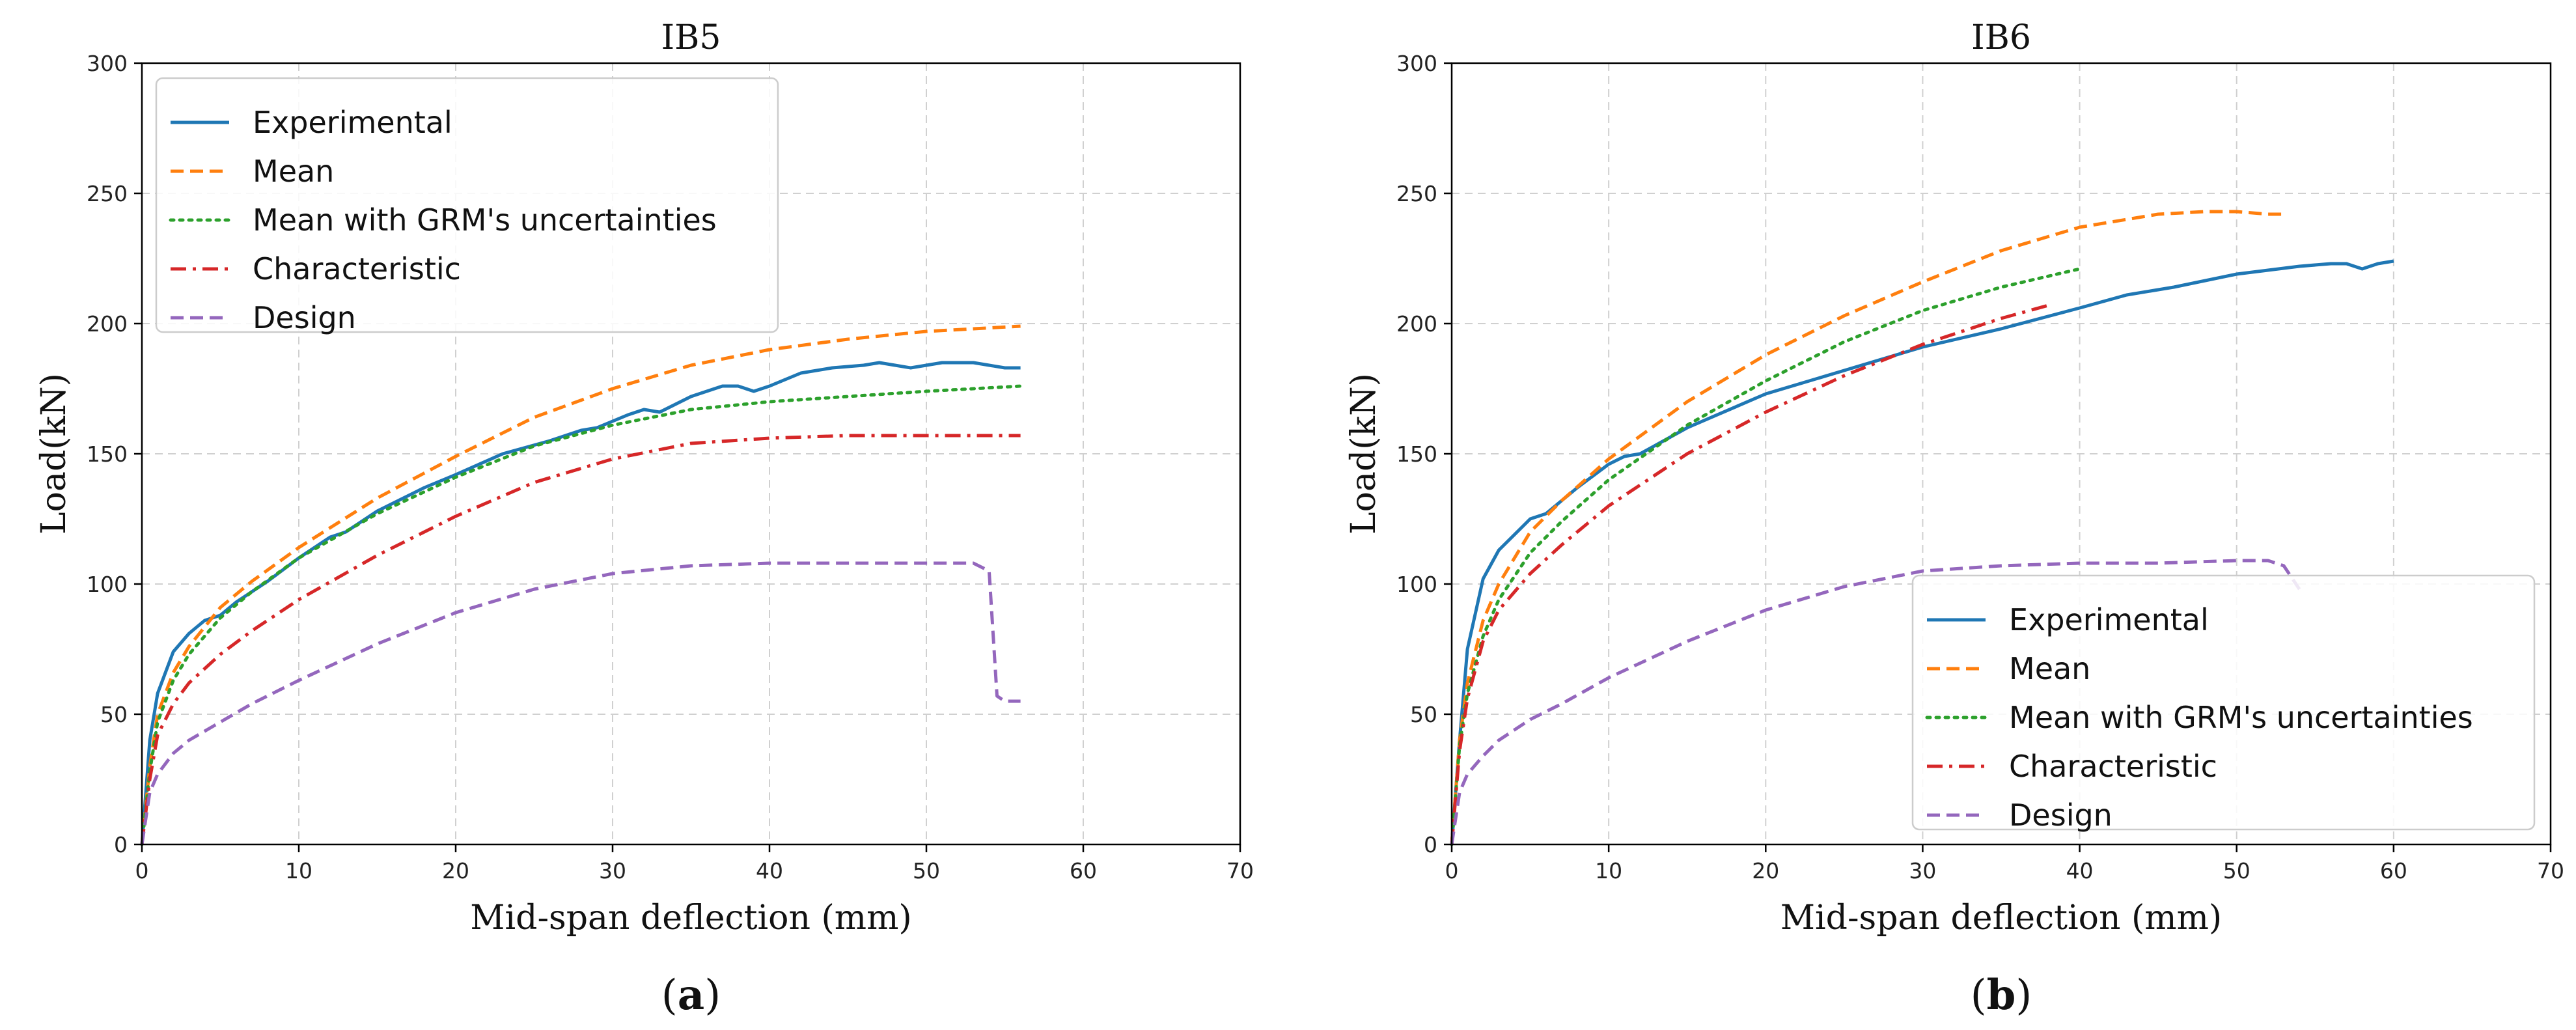 The width and height of the screenshot is (2576, 1030). I want to click on panel-b-y-tick-label-100: 100, so click(1416, 584).